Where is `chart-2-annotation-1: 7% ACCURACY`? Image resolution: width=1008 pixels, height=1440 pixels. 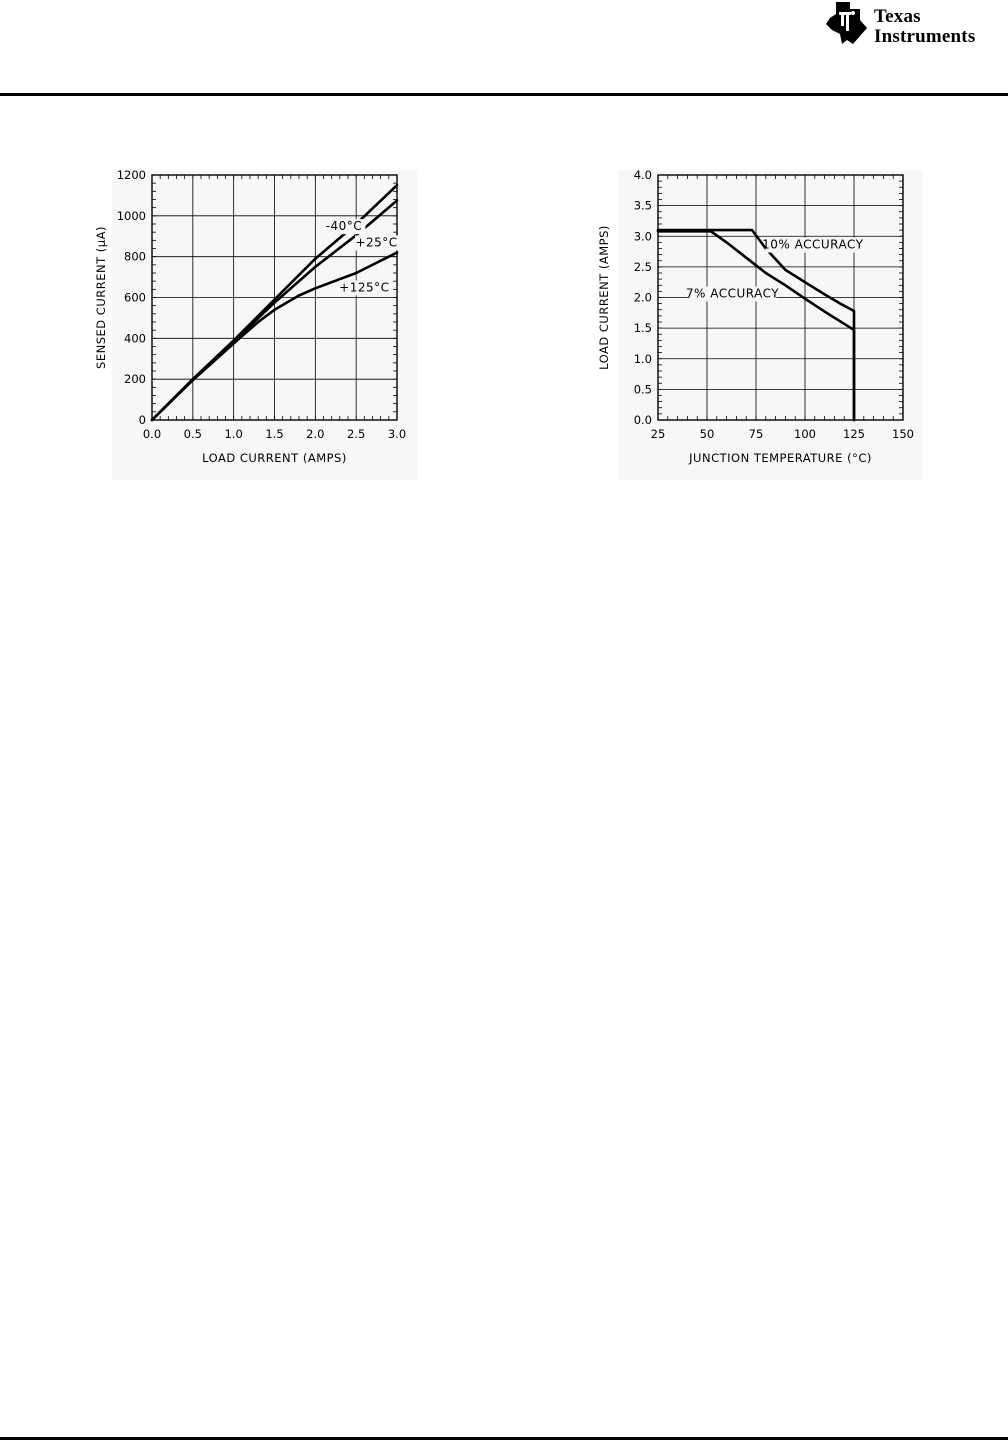 chart-2-annotation-1: 7% ACCURACY is located at coordinates (732, 294).